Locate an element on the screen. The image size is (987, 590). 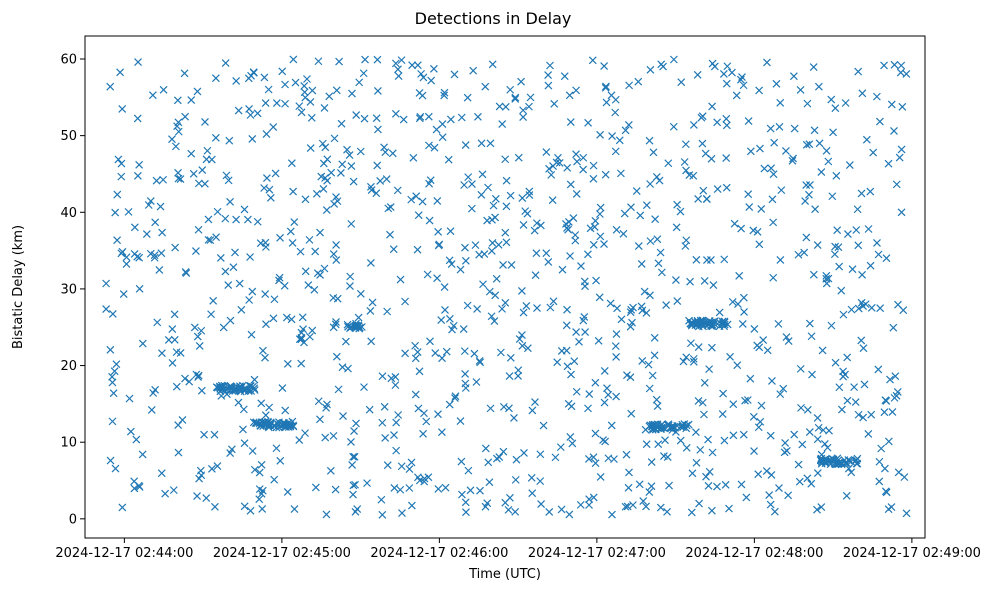
chart-title: Detections in Delay is located at coordinates (493, 18).